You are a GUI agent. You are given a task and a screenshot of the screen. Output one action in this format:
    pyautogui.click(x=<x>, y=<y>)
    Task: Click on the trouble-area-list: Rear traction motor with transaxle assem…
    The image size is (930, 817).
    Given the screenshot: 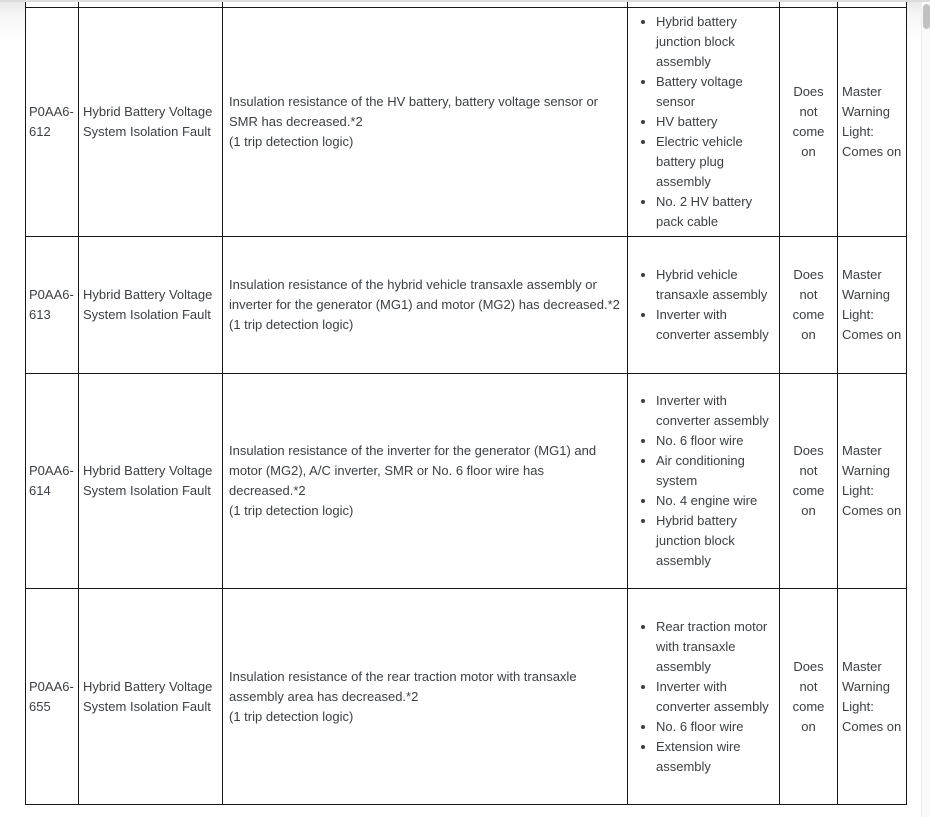 What is the action you would take?
    pyautogui.click(x=701, y=697)
    